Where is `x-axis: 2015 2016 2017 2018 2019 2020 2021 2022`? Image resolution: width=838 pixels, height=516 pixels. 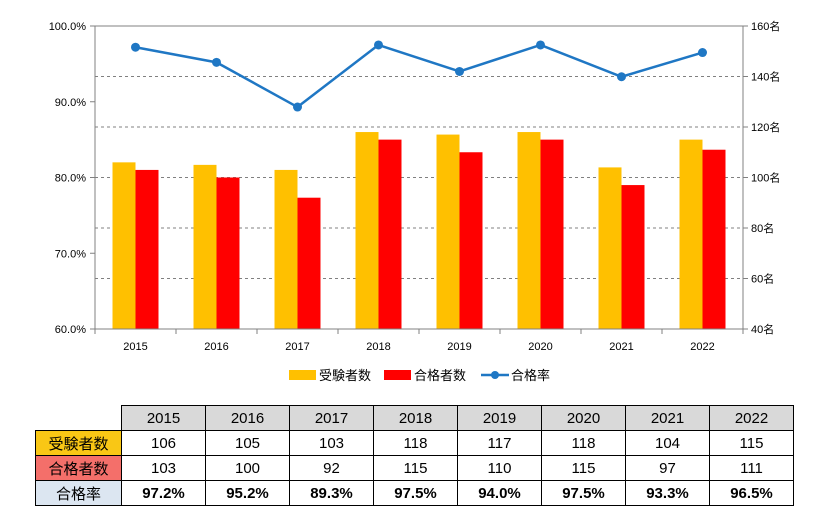
x-axis: 2015 2016 2017 2018 2019 2020 2021 2022 is located at coordinates (419, 340).